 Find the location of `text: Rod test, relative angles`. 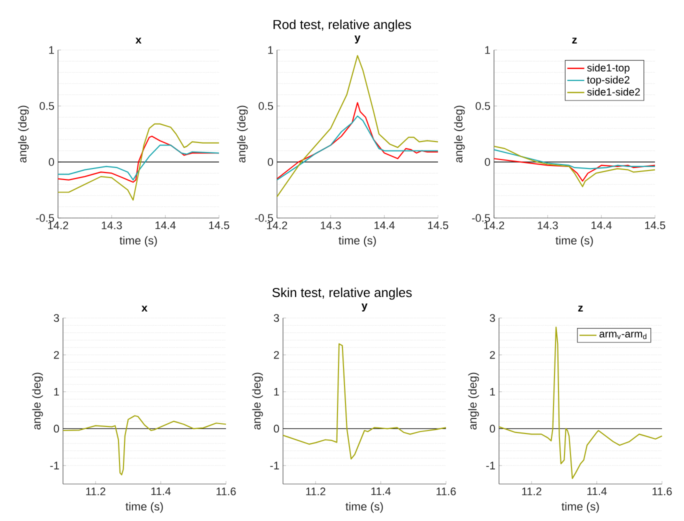

text: Rod test, relative angles is located at coordinates (342, 26).